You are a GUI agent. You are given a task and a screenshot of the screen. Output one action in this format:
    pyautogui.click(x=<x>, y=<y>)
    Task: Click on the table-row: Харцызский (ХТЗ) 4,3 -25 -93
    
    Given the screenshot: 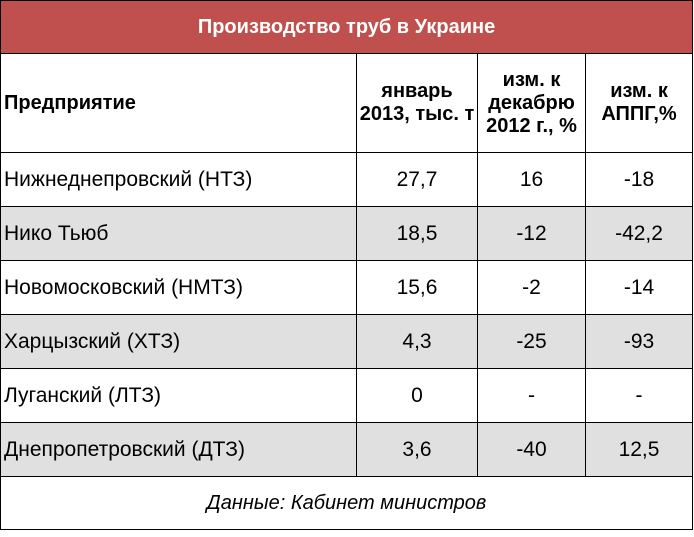 What is the action you would take?
    pyautogui.click(x=347, y=341)
    